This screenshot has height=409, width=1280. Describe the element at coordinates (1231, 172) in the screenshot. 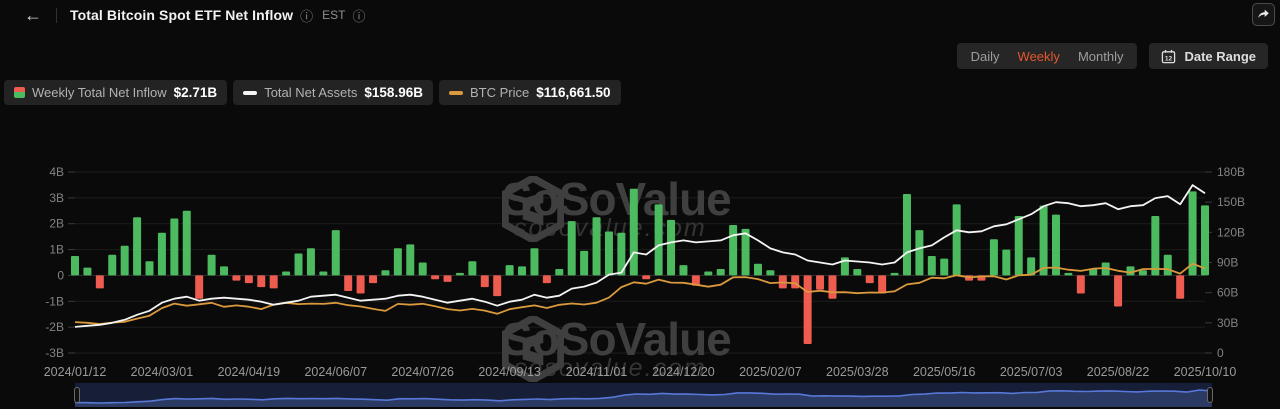

I see `right-axis-tick-label: 180B` at that location.